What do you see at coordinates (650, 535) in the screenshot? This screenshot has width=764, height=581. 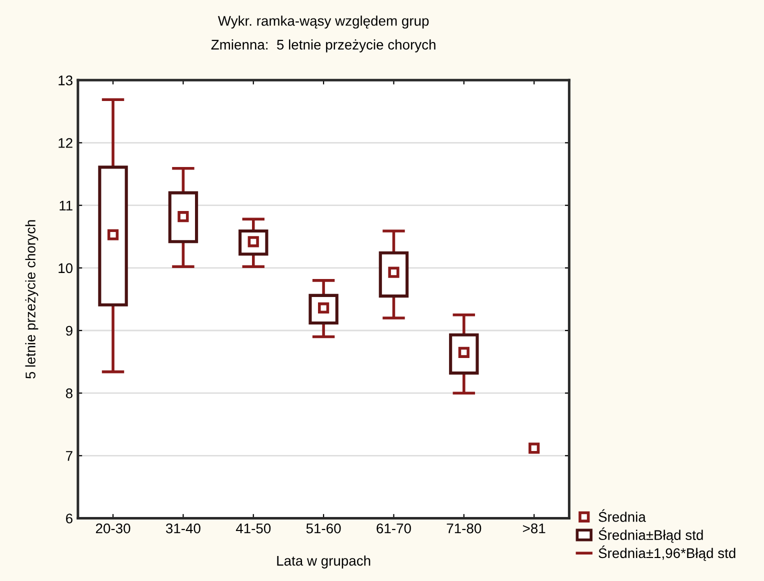 I see `legend-label: Średnia±Błąd std` at bounding box center [650, 535].